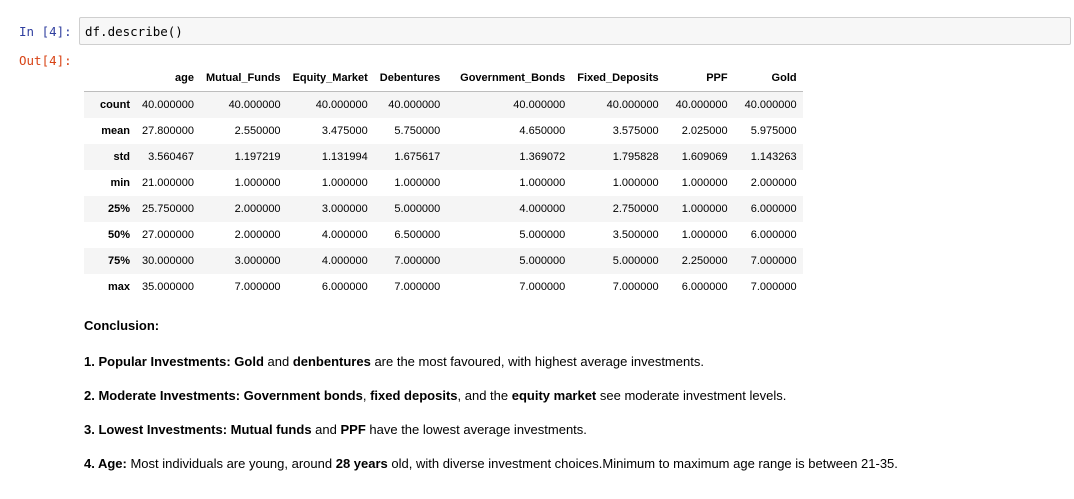 Image resolution: width=1074 pixels, height=499 pixels. I want to click on point-bold-text: denbentures, so click(331, 361).